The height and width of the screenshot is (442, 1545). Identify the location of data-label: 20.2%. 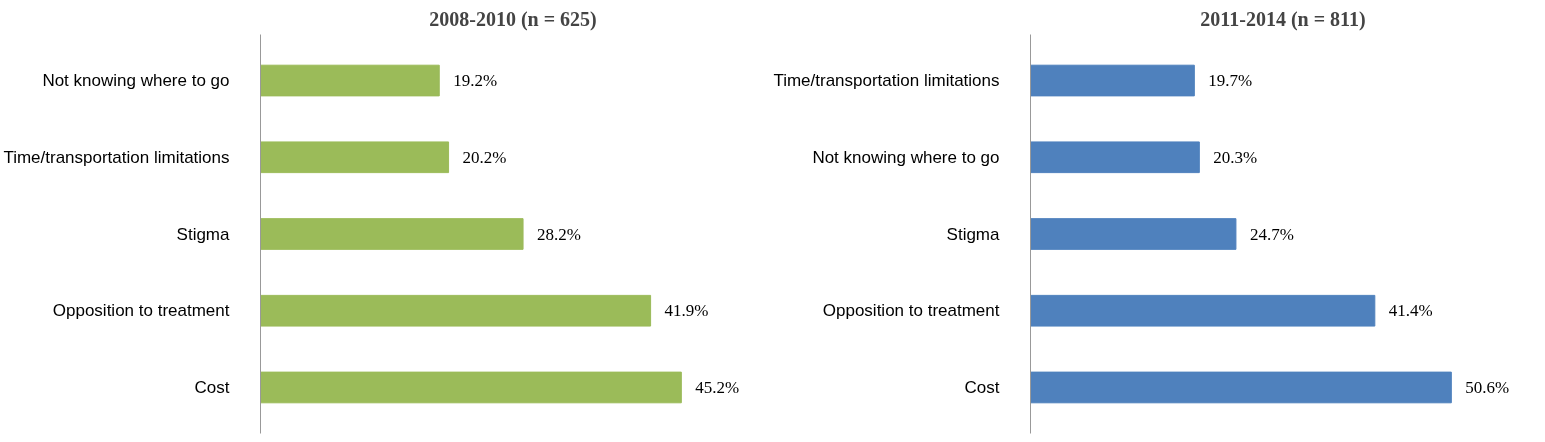
(484, 157).